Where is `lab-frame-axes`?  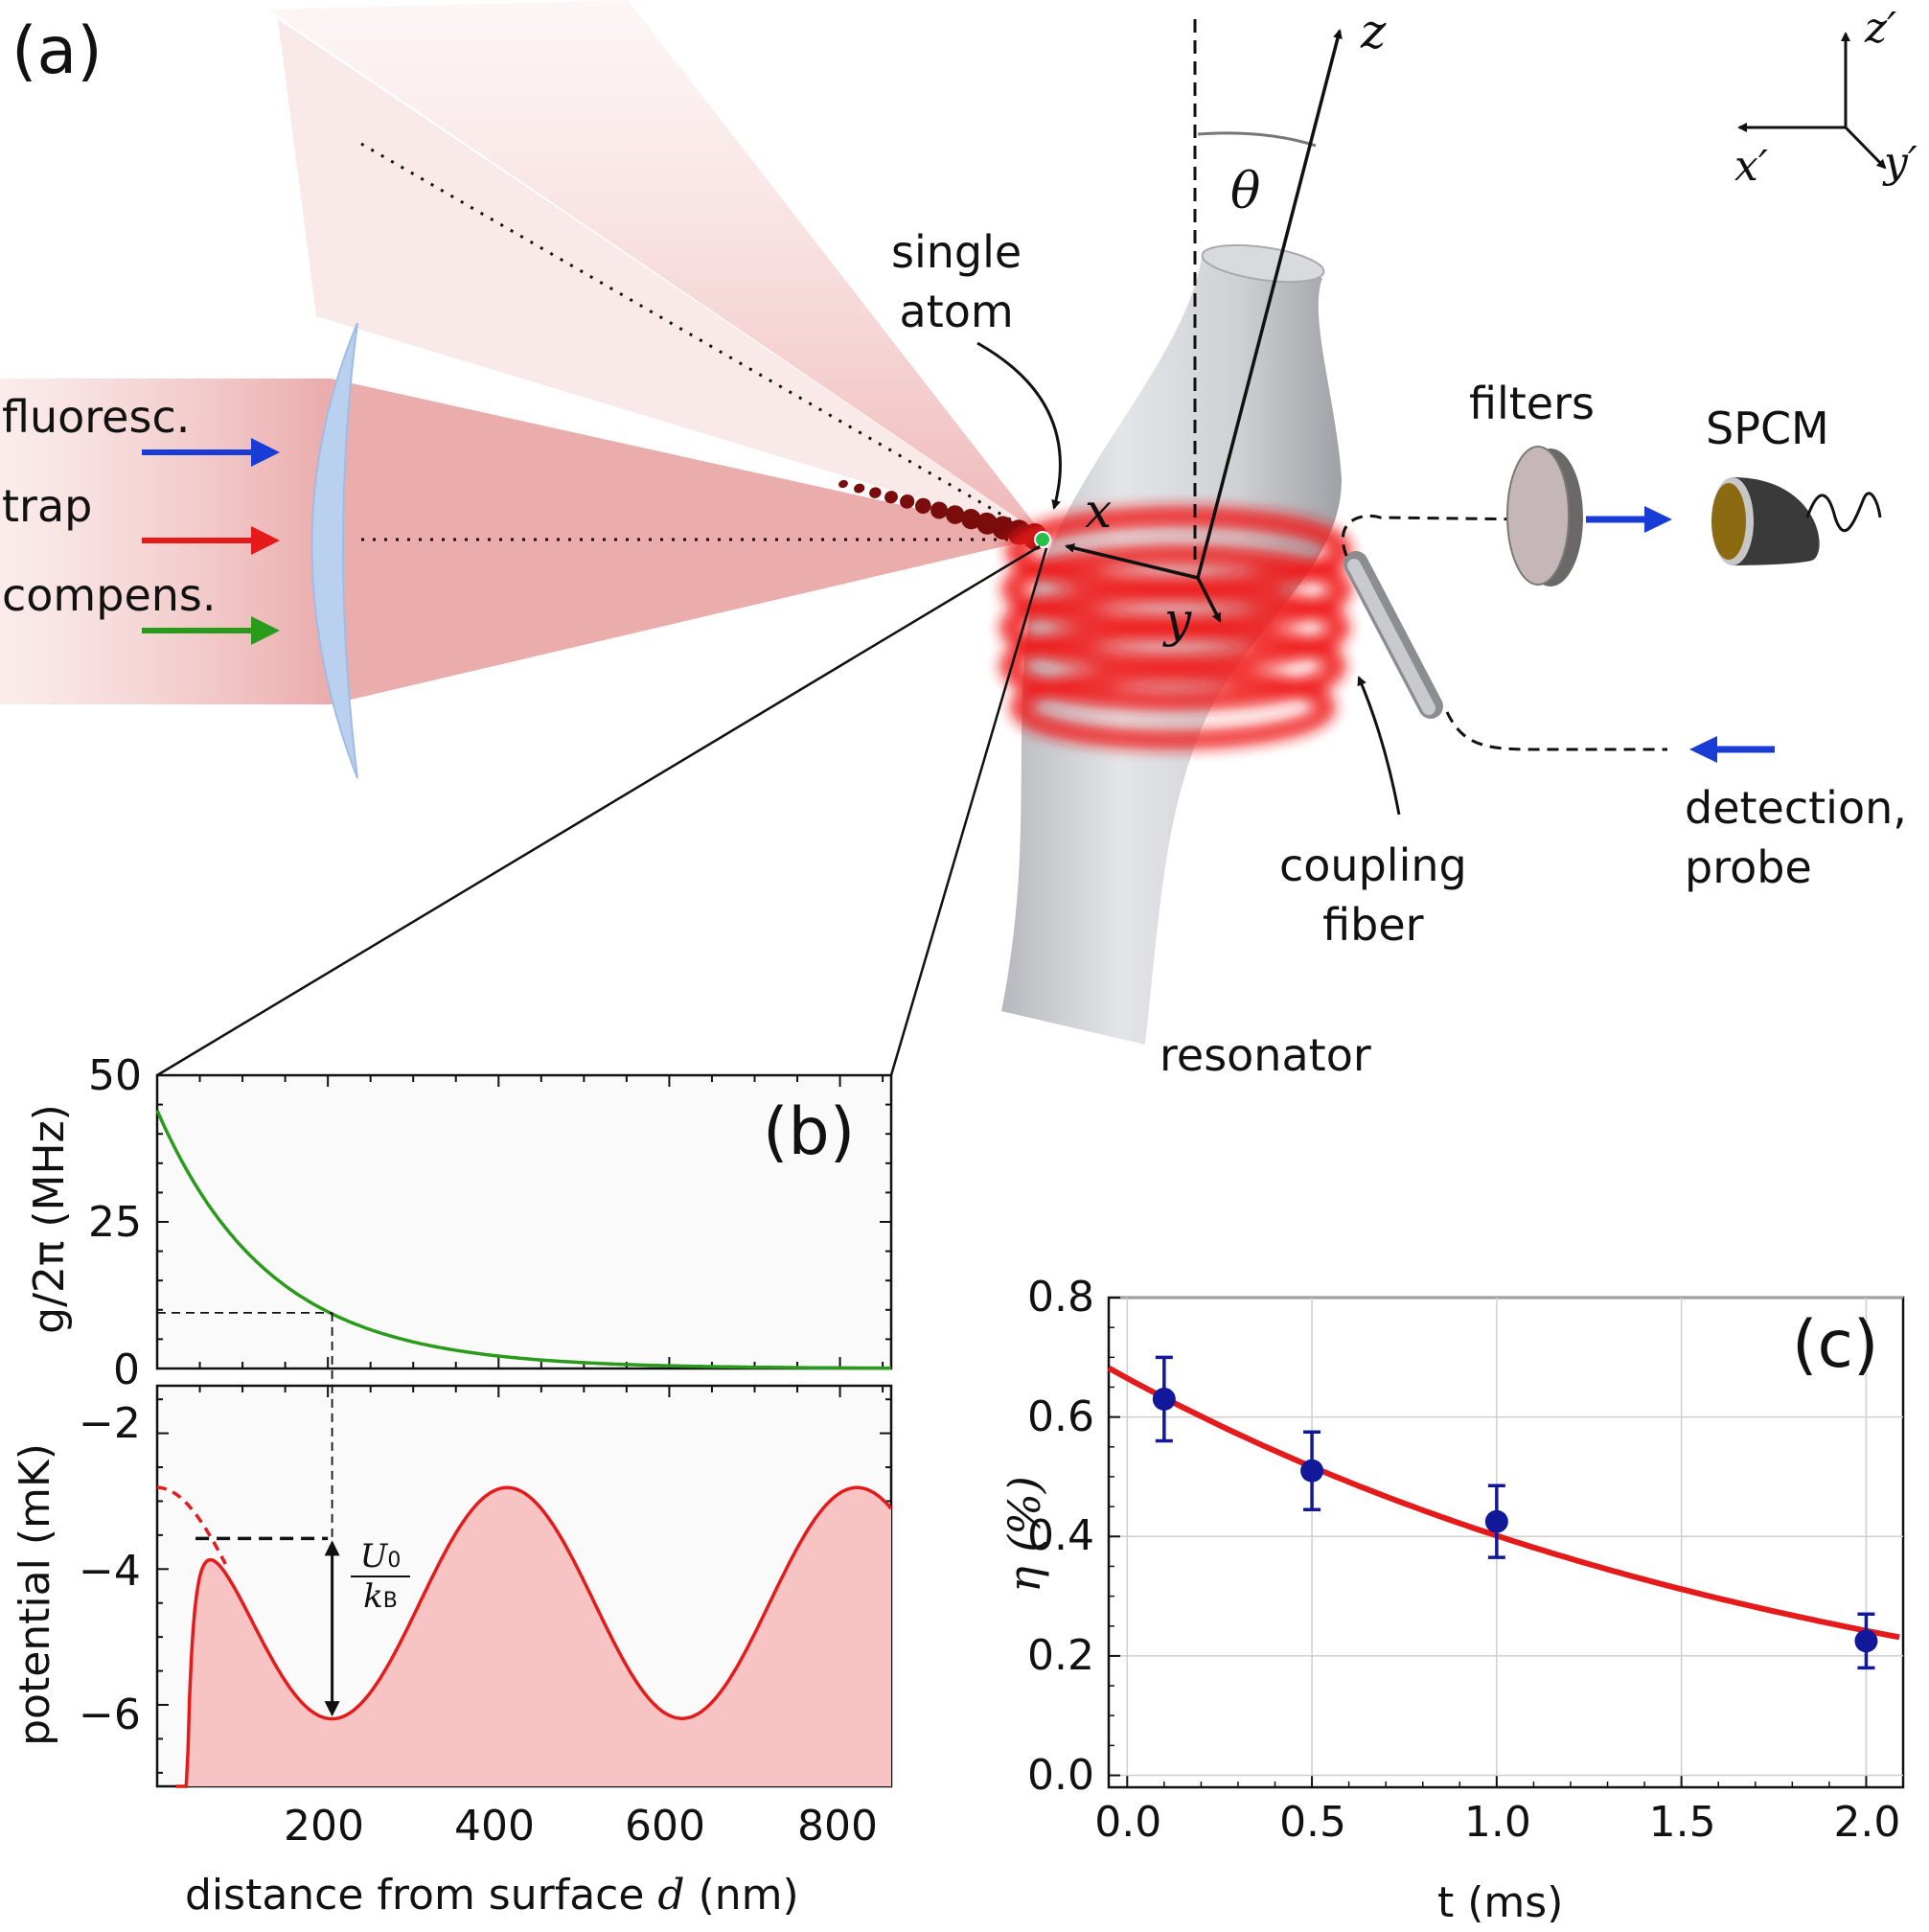 lab-frame-axes is located at coordinates (1812, 101).